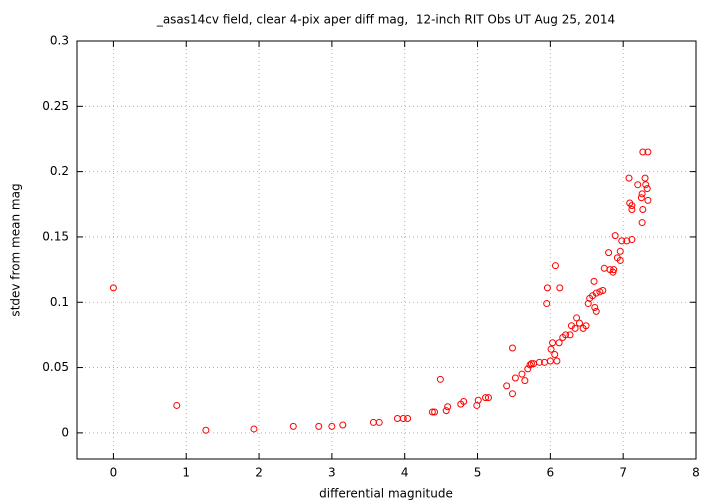 This screenshot has height=504, width=720. I want to click on x-tick-label: 6, so click(551, 473).